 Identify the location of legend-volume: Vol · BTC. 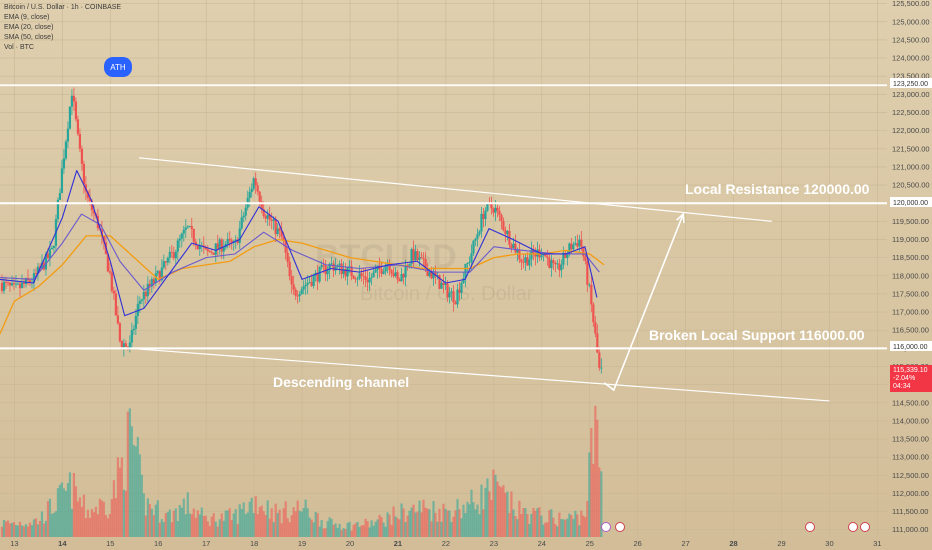
(19, 47).